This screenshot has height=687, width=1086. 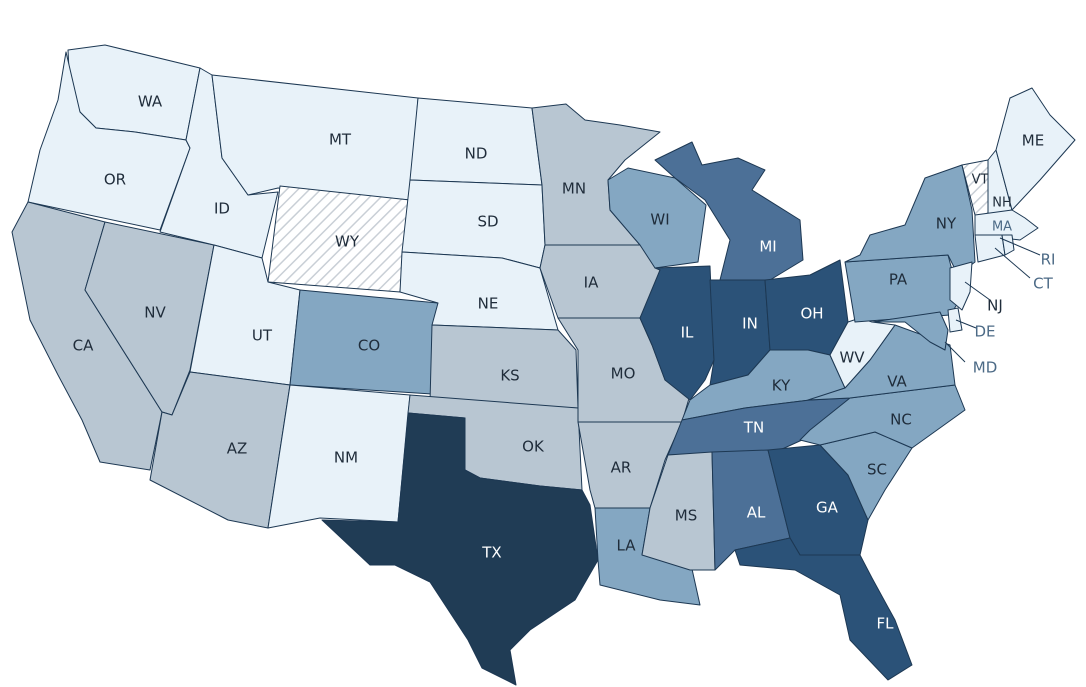 What do you see at coordinates (823, 609) in the screenshot?
I see `state-FL` at bounding box center [823, 609].